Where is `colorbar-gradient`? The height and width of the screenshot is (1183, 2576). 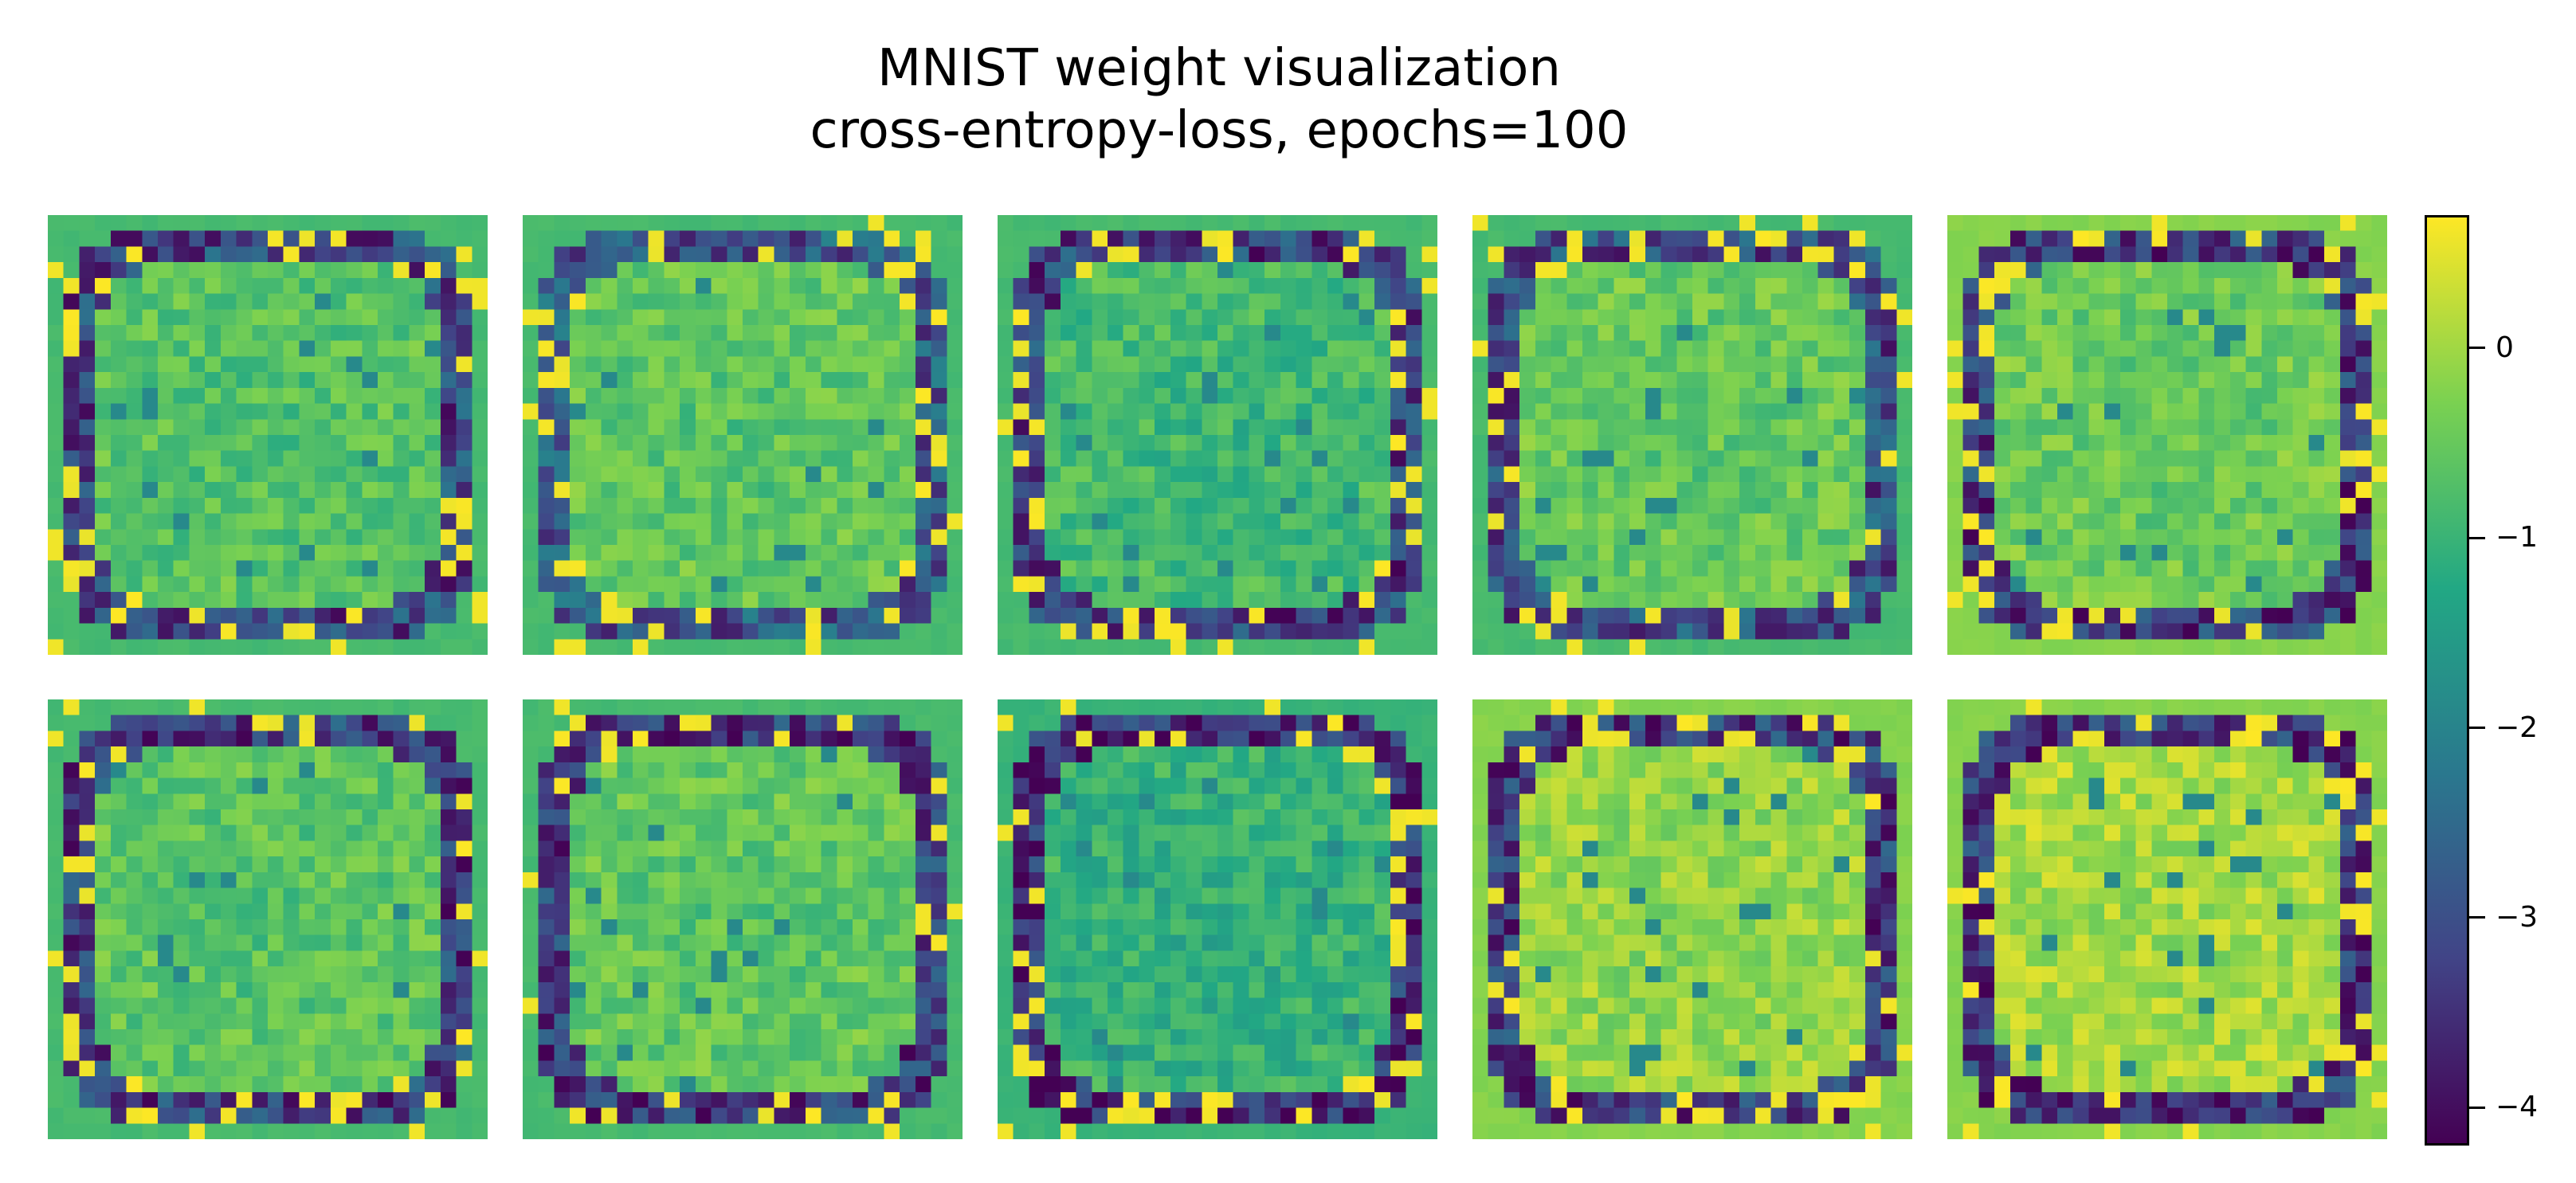 colorbar-gradient is located at coordinates (2447, 680).